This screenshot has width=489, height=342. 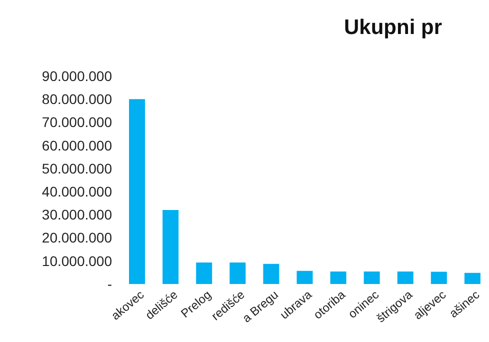 I want to click on y-tick-label: 40.000.000, so click(x=77, y=192).